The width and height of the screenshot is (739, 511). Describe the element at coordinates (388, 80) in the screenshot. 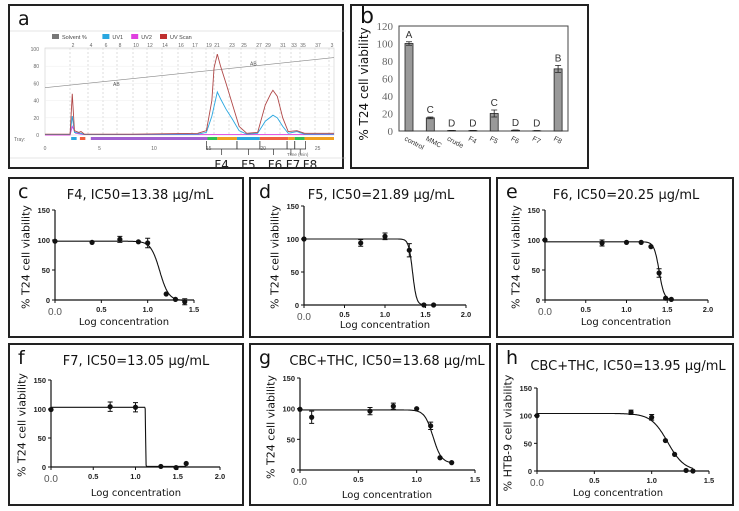

I see `y-tick-label: 60` at that location.